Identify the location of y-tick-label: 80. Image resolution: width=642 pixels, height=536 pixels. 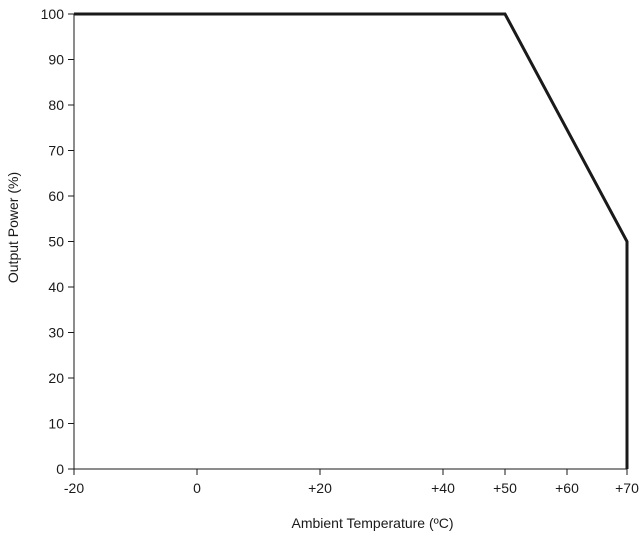
(56, 105).